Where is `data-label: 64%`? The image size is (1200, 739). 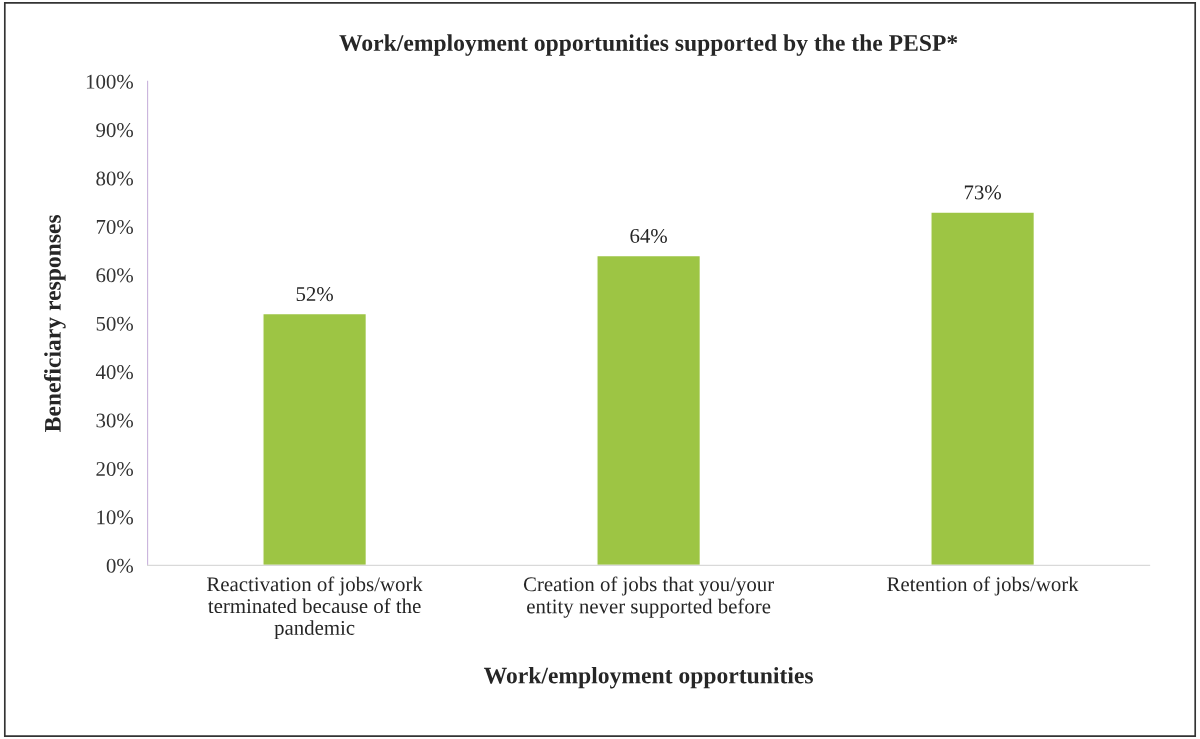
data-label: 64% is located at coordinates (648, 236).